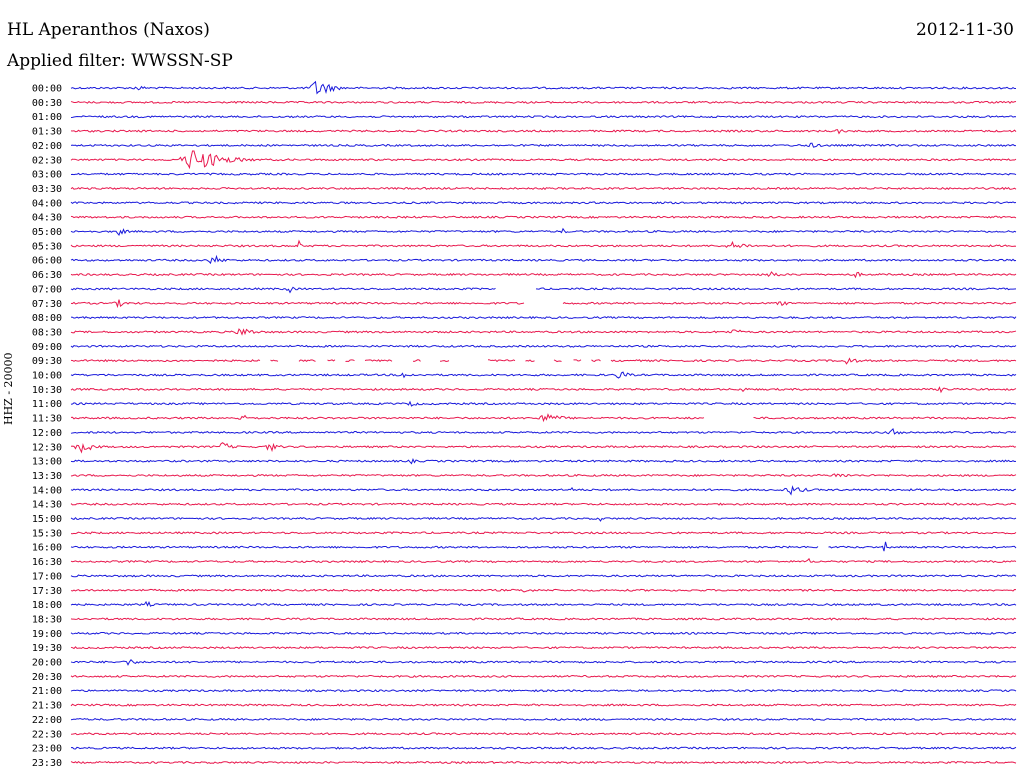 The height and width of the screenshot is (780, 1024). Describe the element at coordinates (47, 648) in the screenshot. I see `time-tick-label: 19:30` at that location.